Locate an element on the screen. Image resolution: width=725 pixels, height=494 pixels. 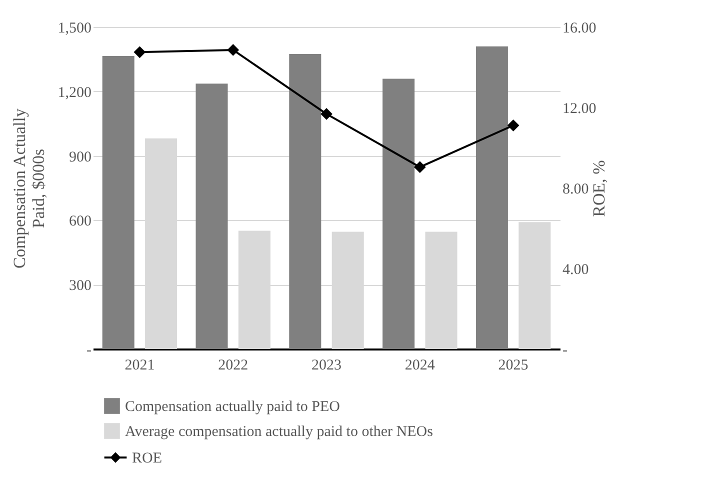
legend-label: Average compensation actually paid to other NEOs is located at coordinates (279, 432).